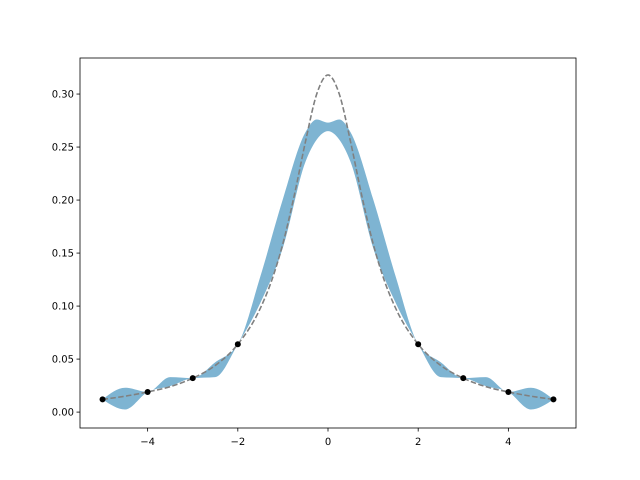 This screenshot has height=480, width=640. I want to click on x-tick-label: 2, so click(418, 442).